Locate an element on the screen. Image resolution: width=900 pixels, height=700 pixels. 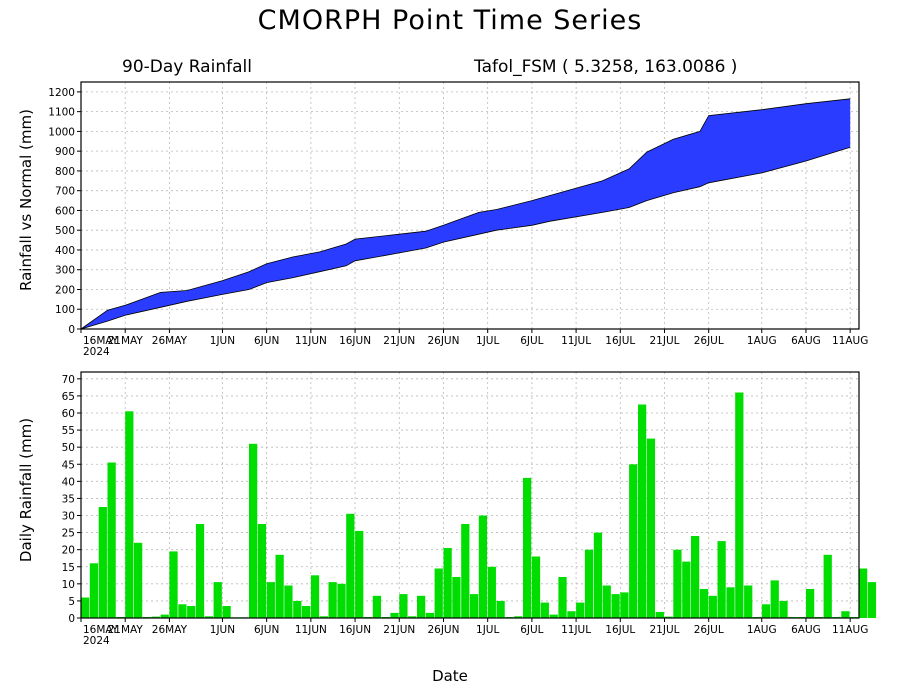
panel2-ytick-label: 0 is located at coordinates (71, 619).